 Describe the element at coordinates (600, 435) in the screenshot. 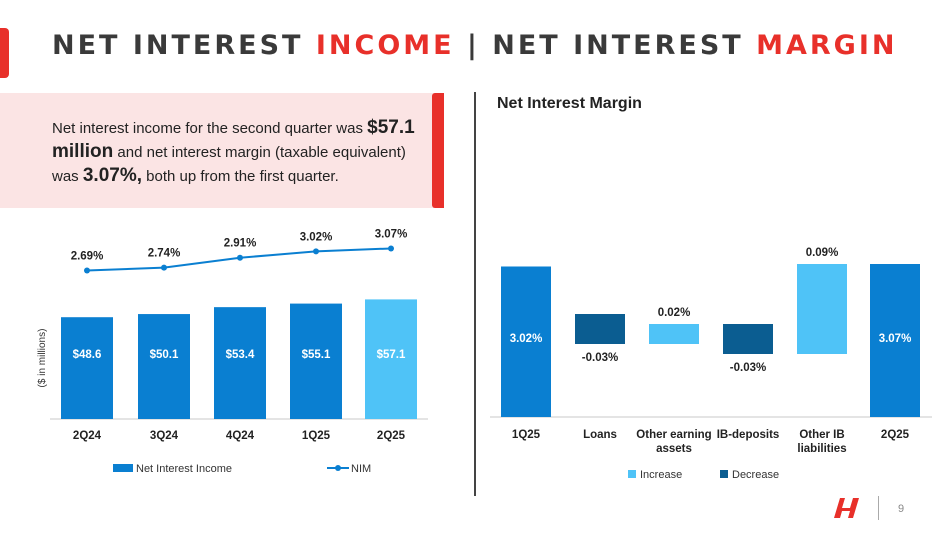

I see `x-tick-label: Loans` at that location.